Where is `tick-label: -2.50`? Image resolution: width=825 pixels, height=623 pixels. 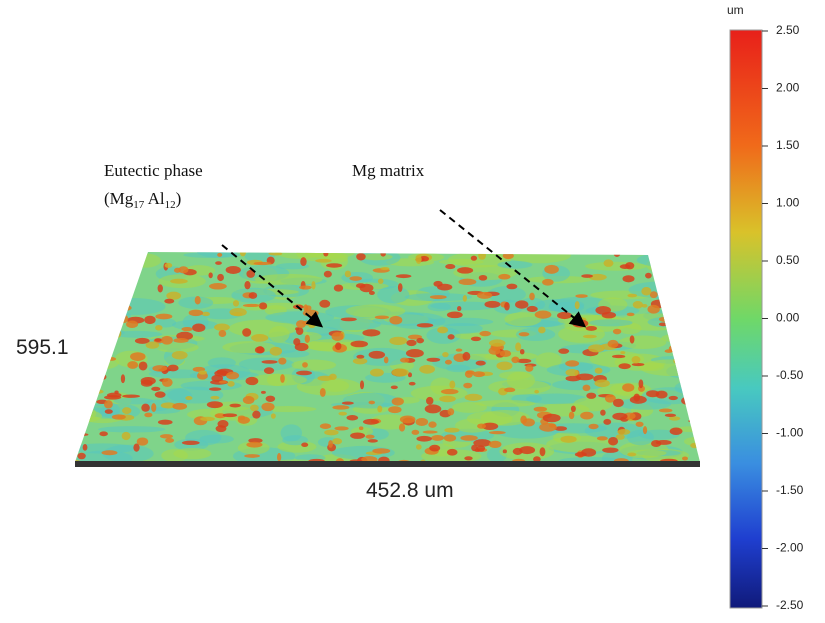 tick-label: -2.50 is located at coordinates (790, 605).